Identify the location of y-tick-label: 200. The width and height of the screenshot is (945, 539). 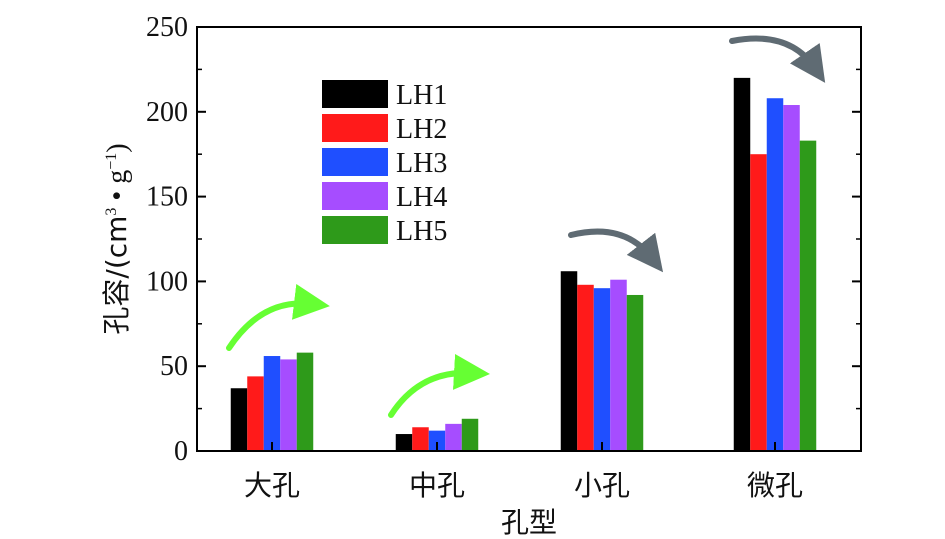
(167, 112).